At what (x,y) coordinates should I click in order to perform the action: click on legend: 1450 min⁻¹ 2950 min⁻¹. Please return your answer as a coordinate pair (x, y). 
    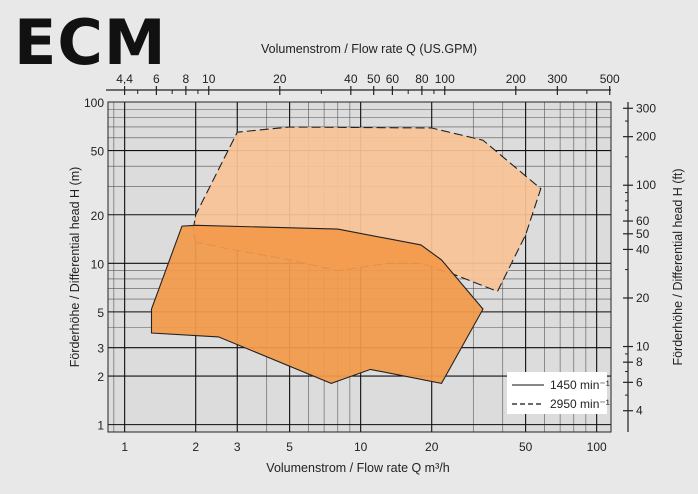
    Looking at the image, I should click on (558, 393).